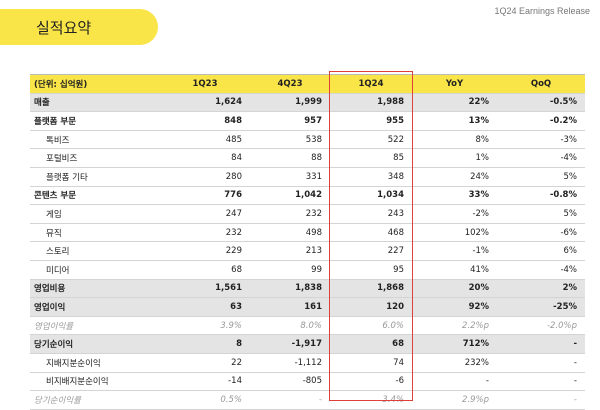 This screenshot has height=410, width=600. I want to click on cell: 1,838, so click(290, 289).